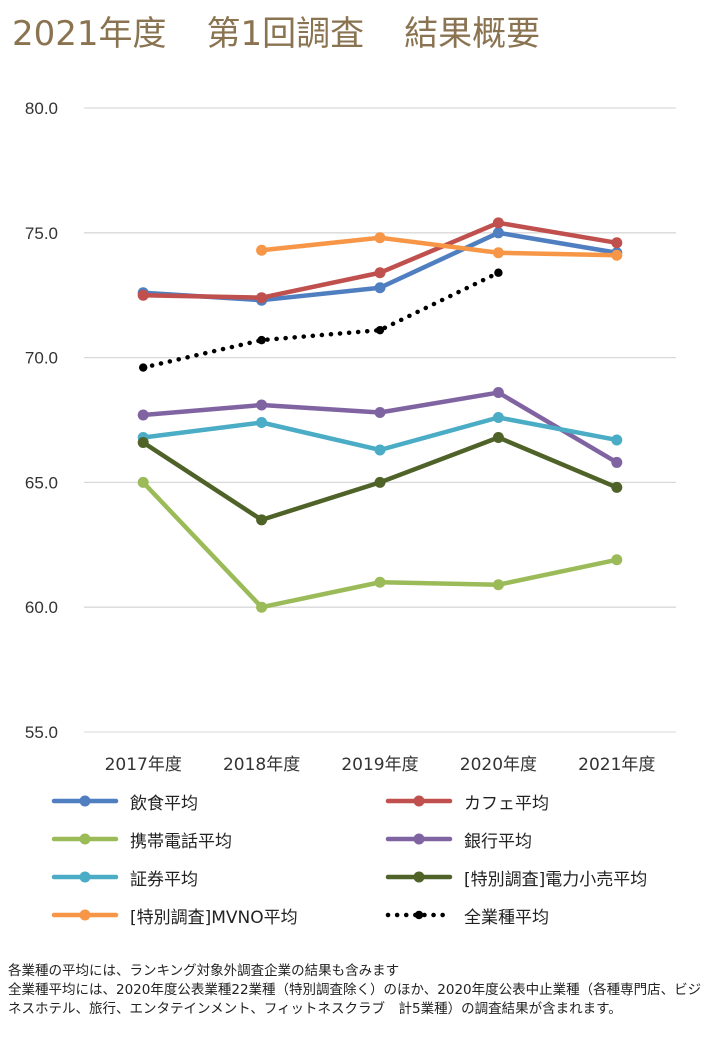 This screenshot has height=1043, width=713. What do you see at coordinates (41, 482) in the screenshot?
I see `y-tick-label: 65.0` at bounding box center [41, 482].